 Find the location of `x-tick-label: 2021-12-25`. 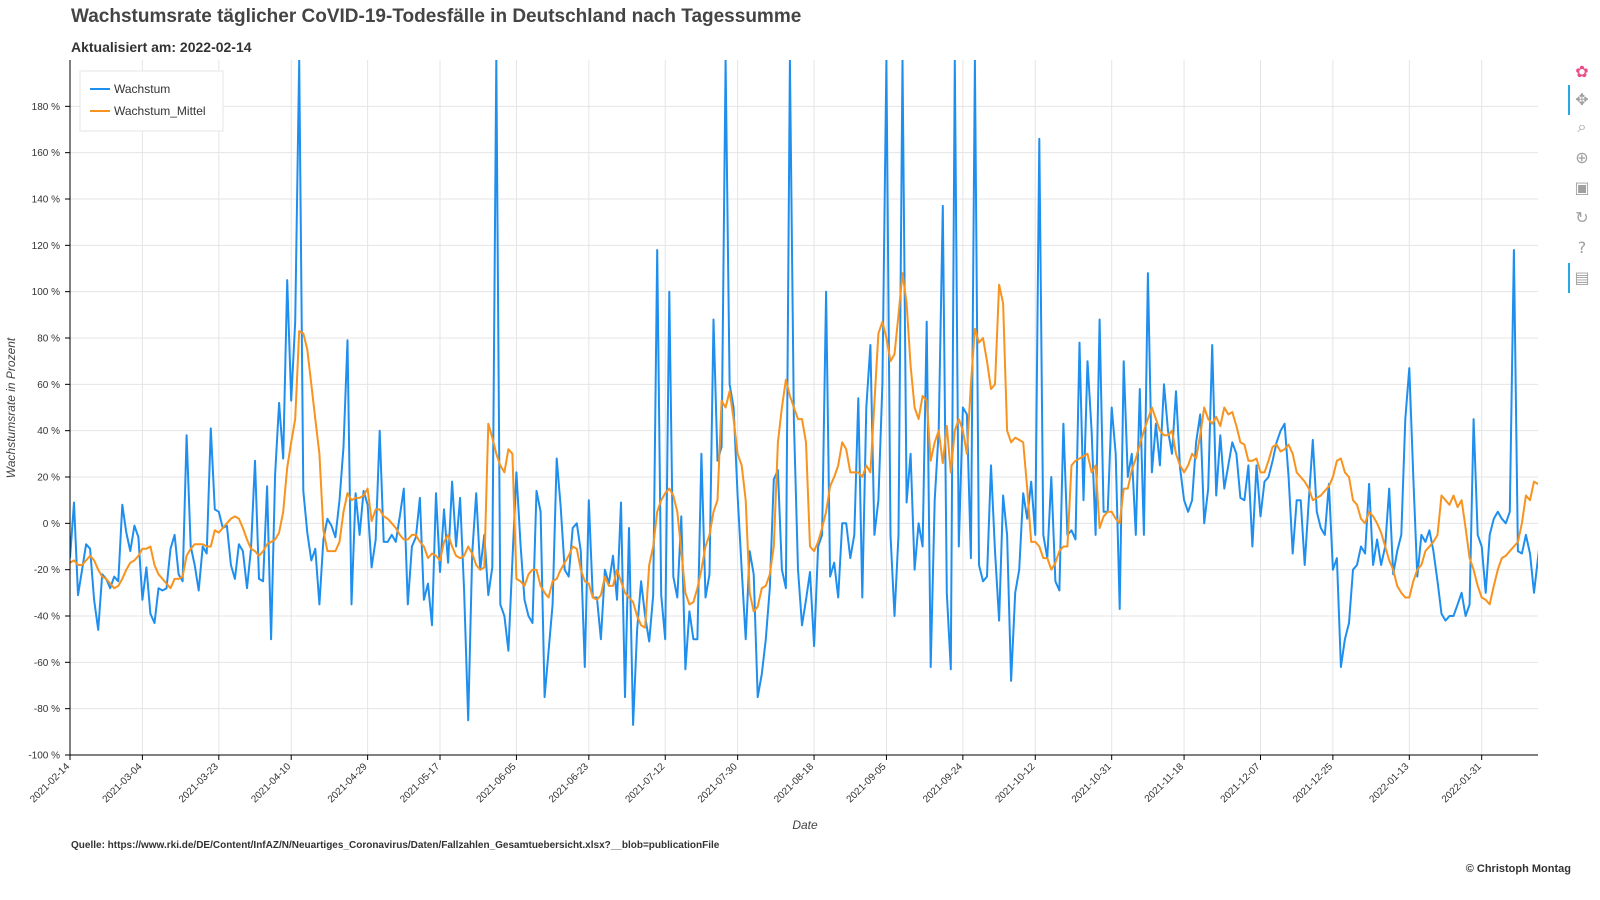

x-tick-label: 2021-12-25 is located at coordinates (1313, 783).